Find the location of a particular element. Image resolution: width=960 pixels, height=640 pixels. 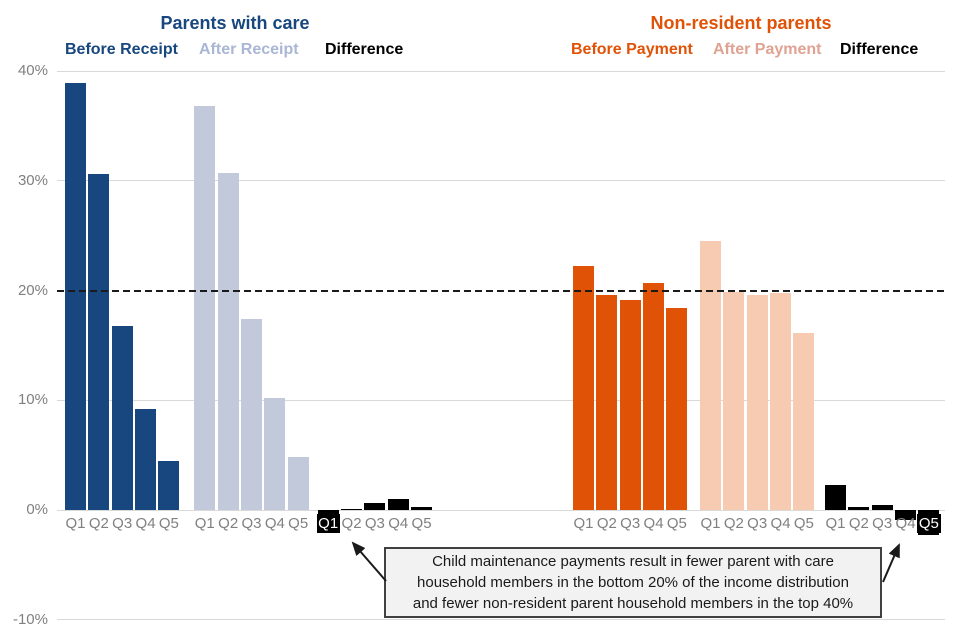

bar-p0-after-receipt-q5 is located at coordinates (298, 483).